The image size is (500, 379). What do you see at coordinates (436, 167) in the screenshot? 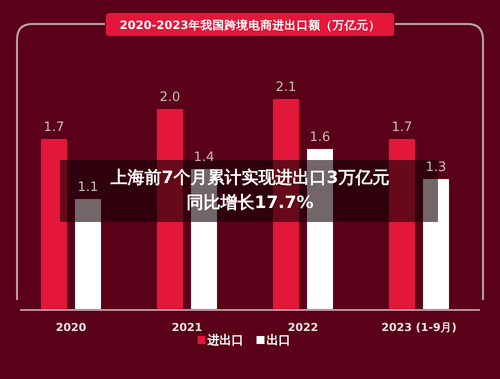
I see `data-label: 1.3` at bounding box center [436, 167].